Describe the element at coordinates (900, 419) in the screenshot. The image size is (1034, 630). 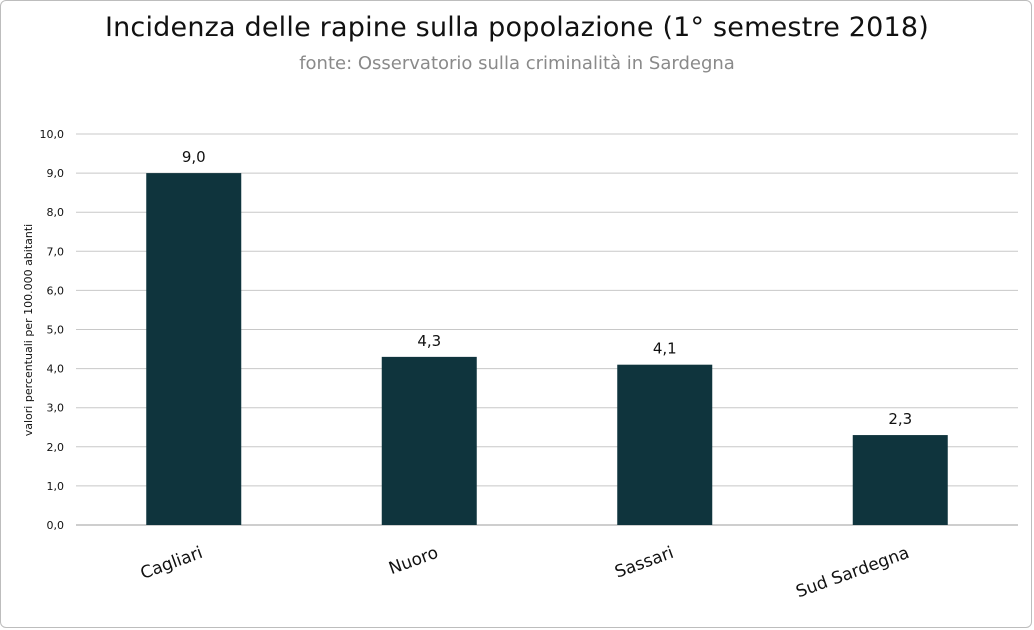
I see `data-label: 2,3` at that location.